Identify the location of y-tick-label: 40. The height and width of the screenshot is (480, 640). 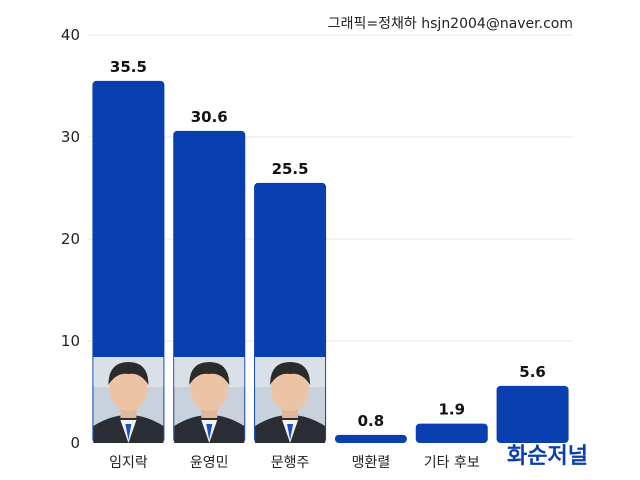
(70, 35).